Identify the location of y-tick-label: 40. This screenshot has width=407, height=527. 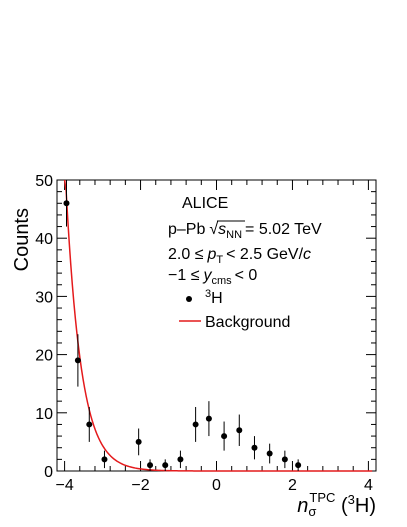
(44, 239).